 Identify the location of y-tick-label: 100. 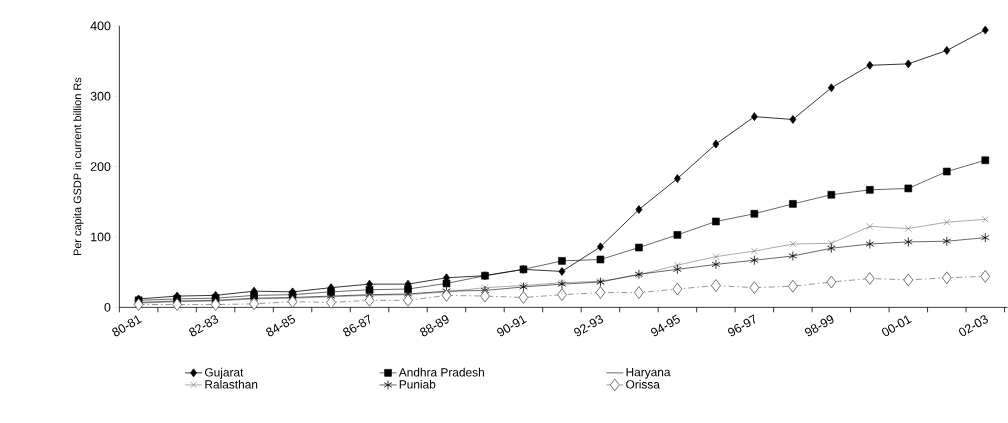
(101, 237).